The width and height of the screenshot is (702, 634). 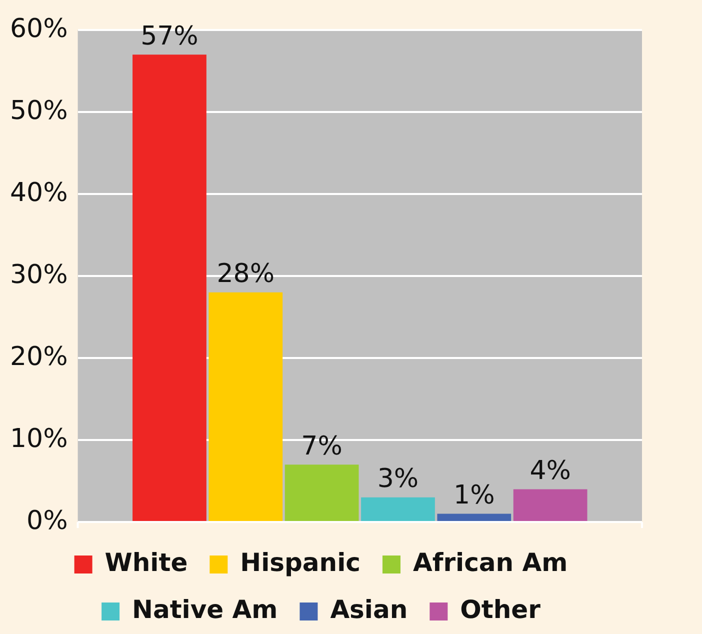 I want to click on legend-label: Other, so click(x=501, y=609).